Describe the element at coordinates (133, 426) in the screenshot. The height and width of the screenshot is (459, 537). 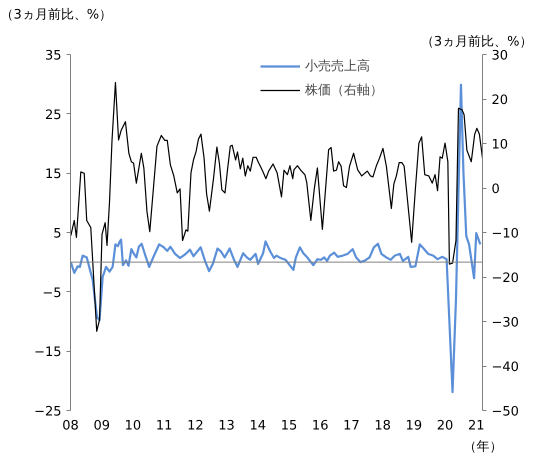
I see `x-tick-label: 10` at that location.